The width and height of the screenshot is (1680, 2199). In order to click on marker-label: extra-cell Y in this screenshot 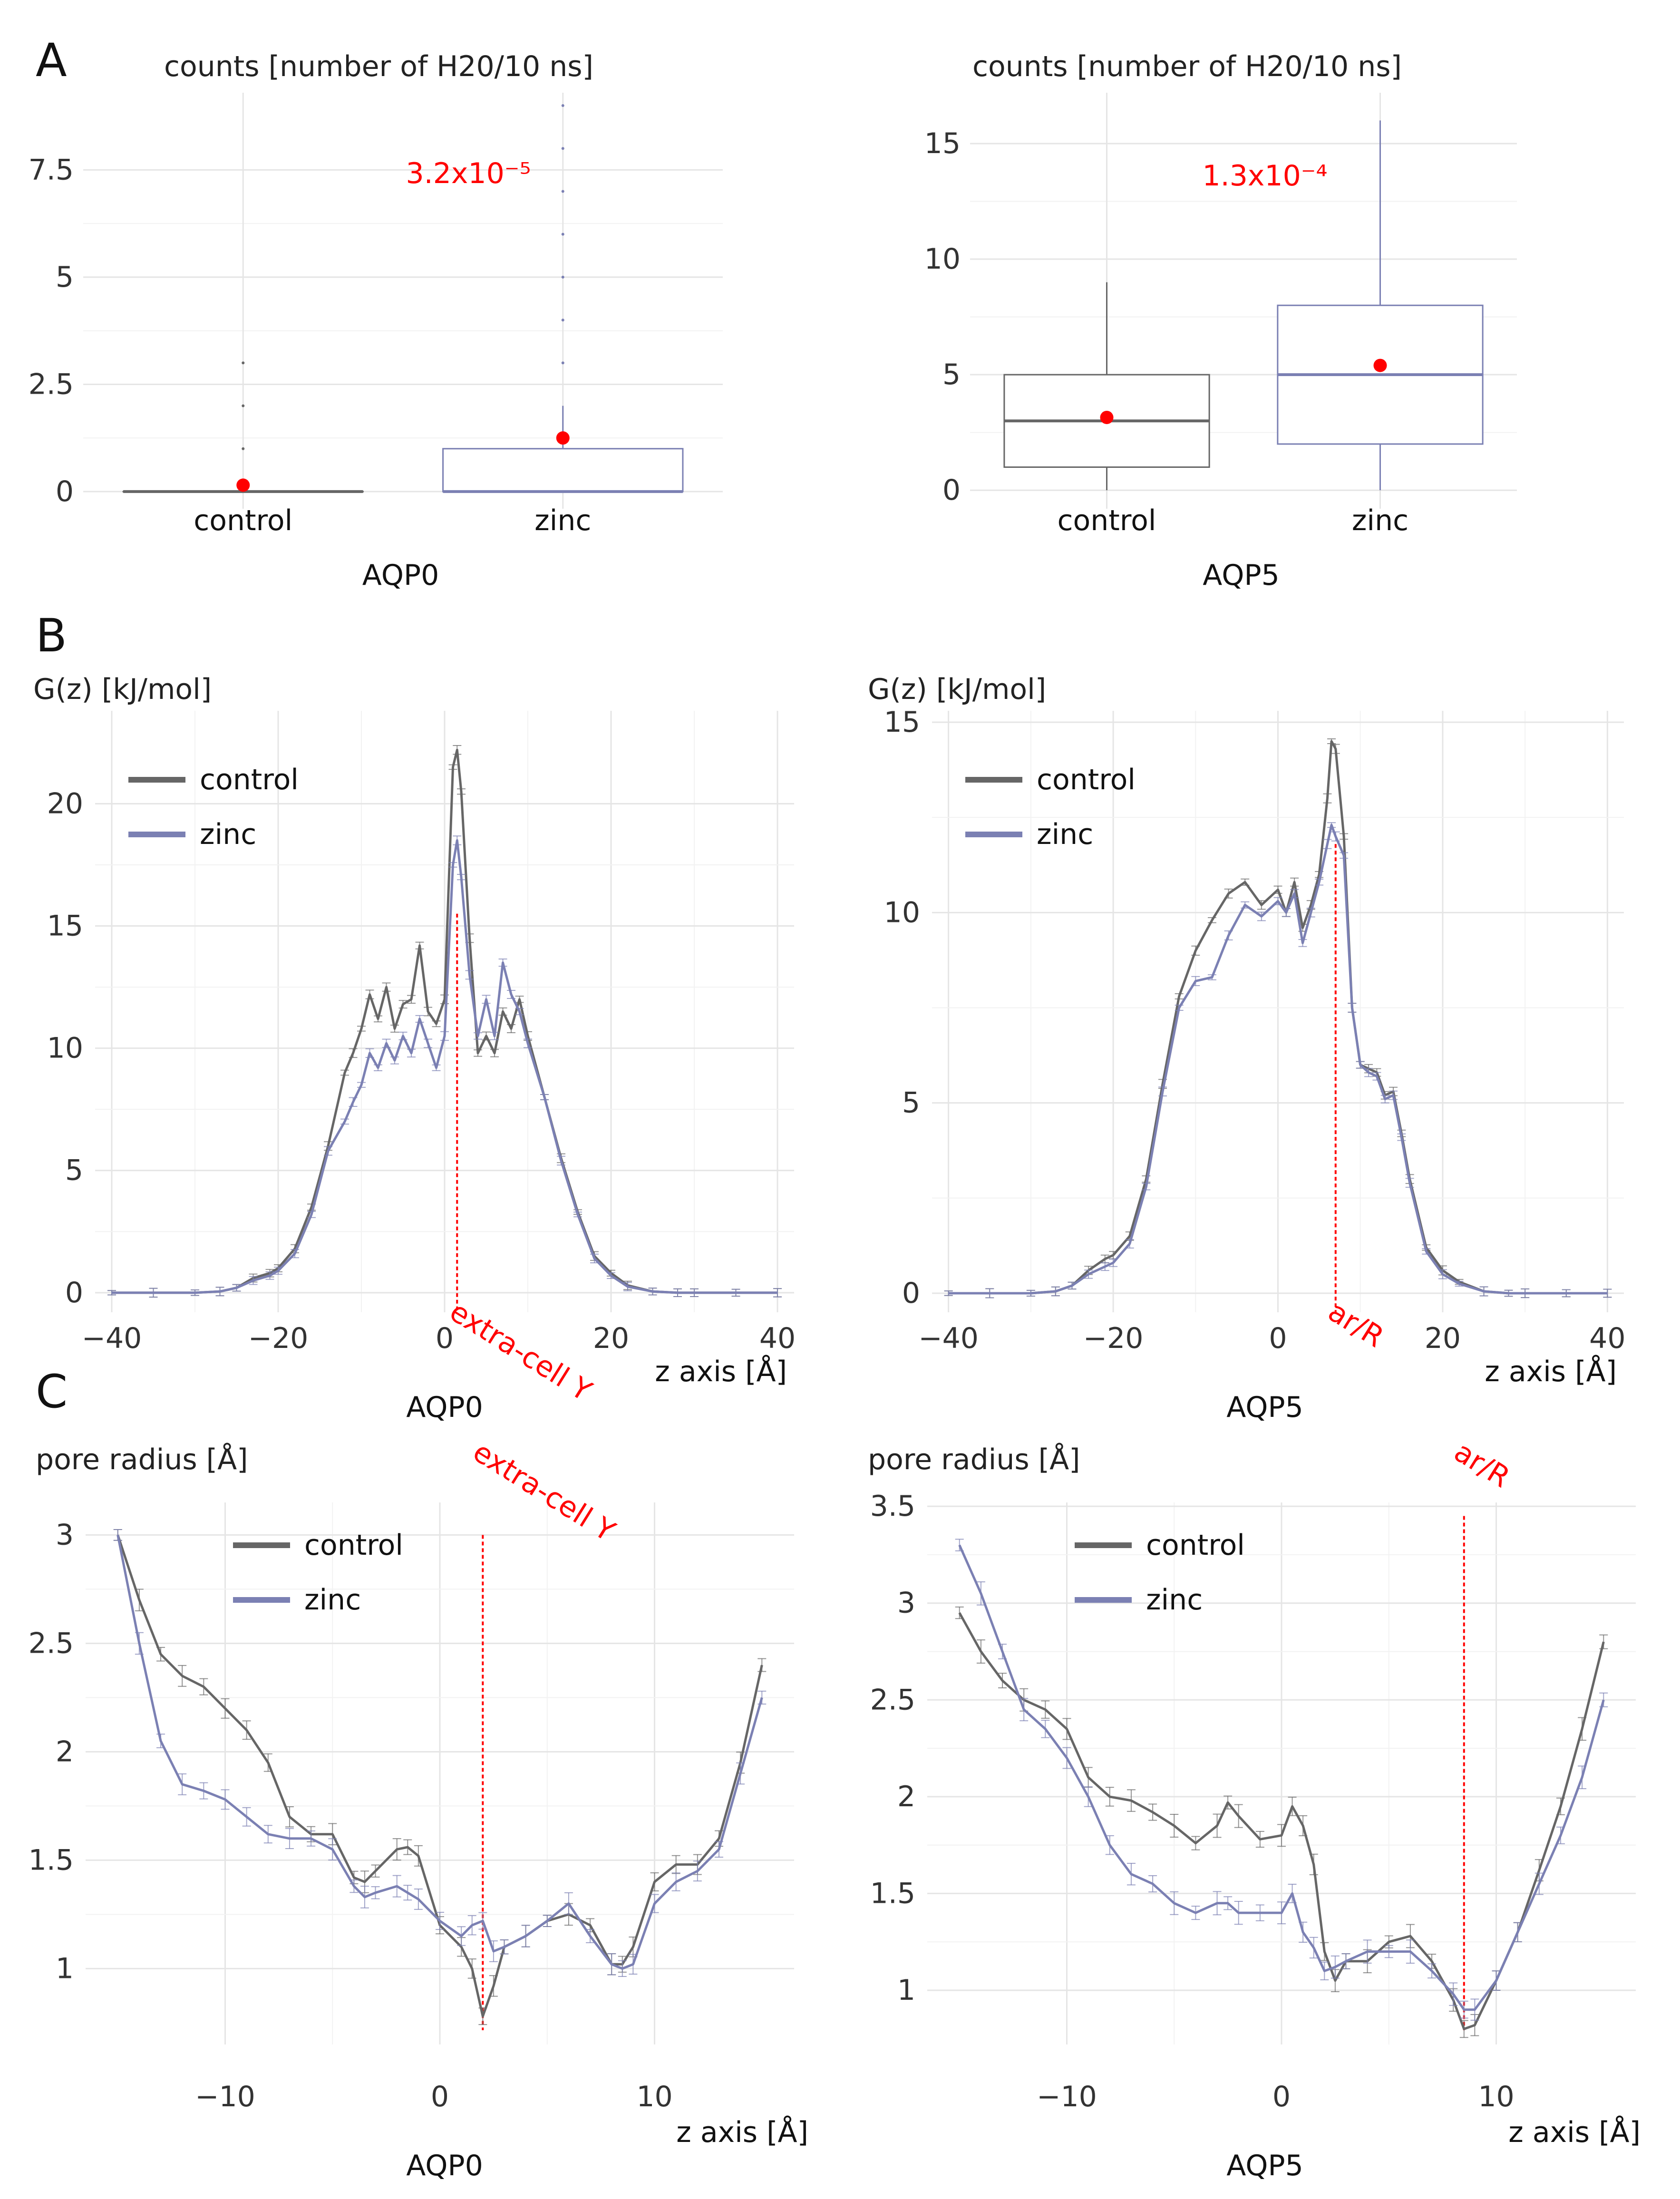, I will do `click(544, 1491)`.